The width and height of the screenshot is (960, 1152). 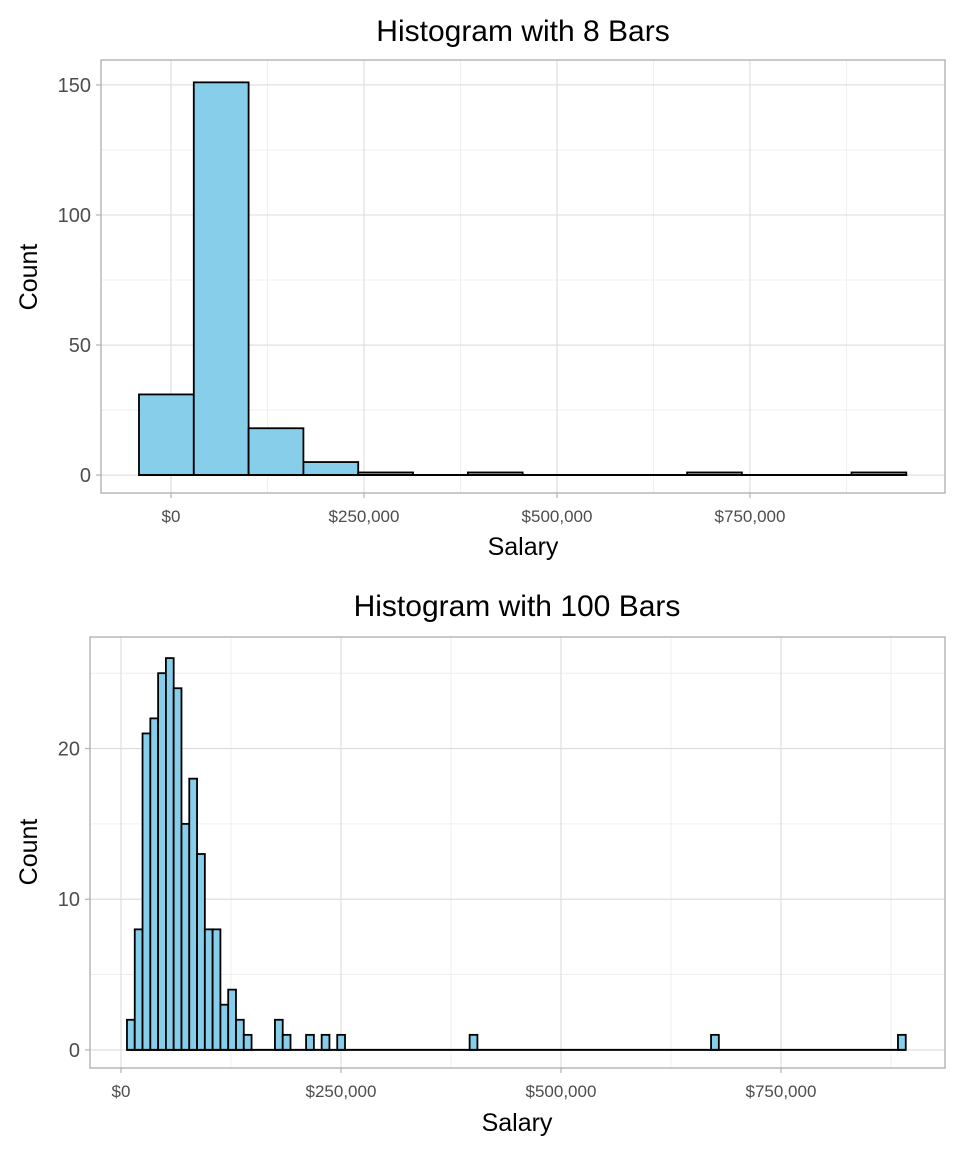 I want to click on y-tick-label: 10, so click(x=69, y=900).